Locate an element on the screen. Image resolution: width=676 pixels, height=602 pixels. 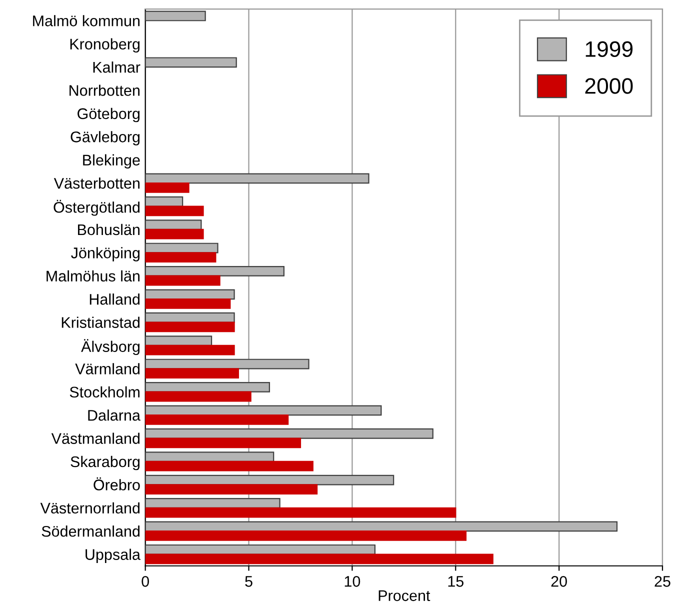
legend-label: 1999 is located at coordinates (609, 49).